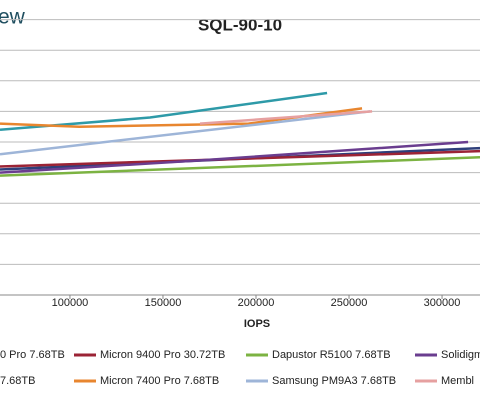 The height and width of the screenshot is (401, 480). What do you see at coordinates (460, 355) in the screenshot?
I see `legend-label: Solidigm` at bounding box center [460, 355].